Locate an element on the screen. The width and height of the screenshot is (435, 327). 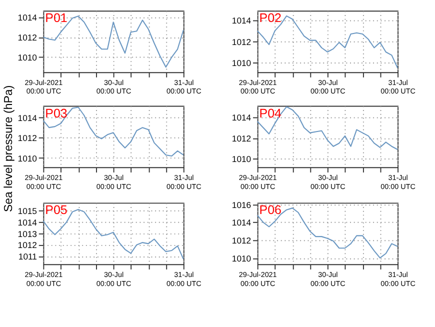
y-tick-label: 1013 is located at coordinates (28, 233).